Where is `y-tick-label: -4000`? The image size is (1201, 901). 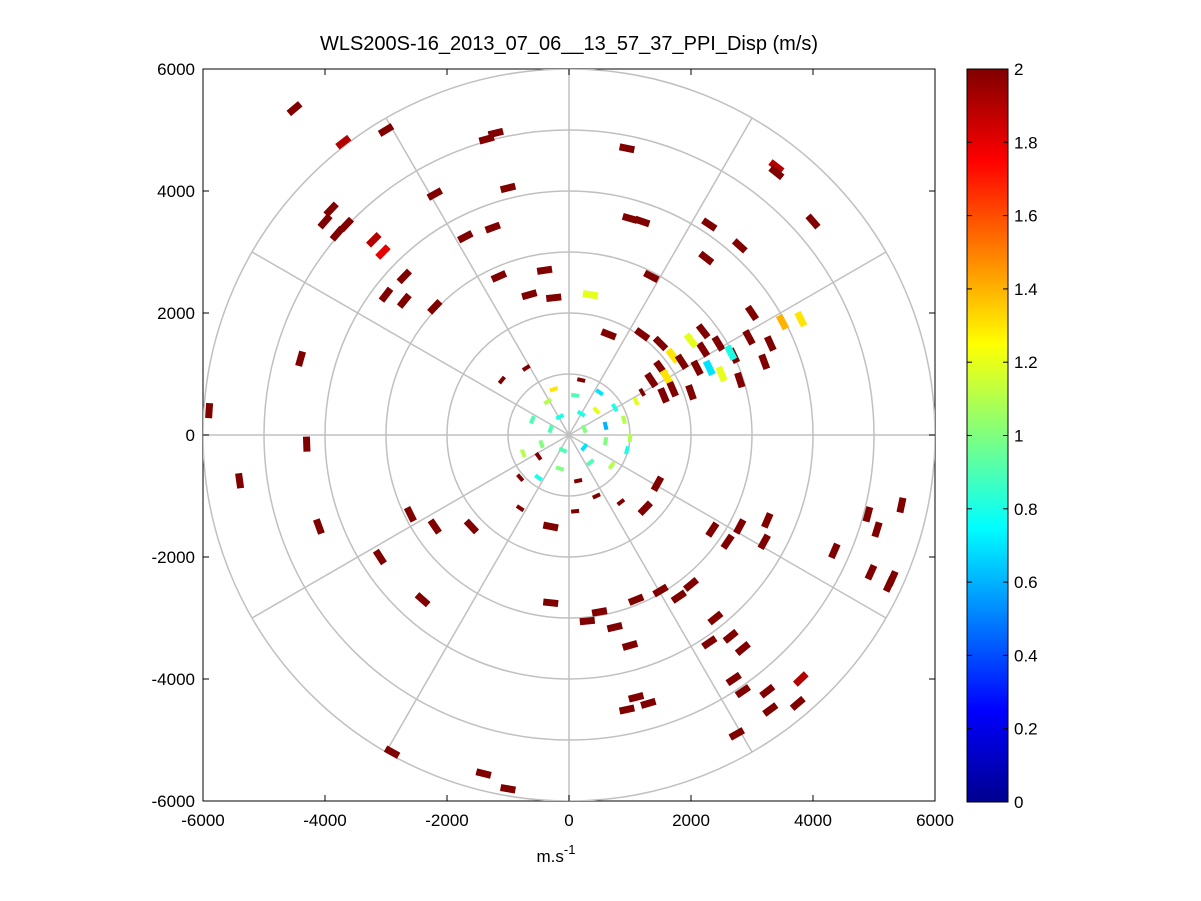
y-tick-label: -4000 is located at coordinates (173, 679).